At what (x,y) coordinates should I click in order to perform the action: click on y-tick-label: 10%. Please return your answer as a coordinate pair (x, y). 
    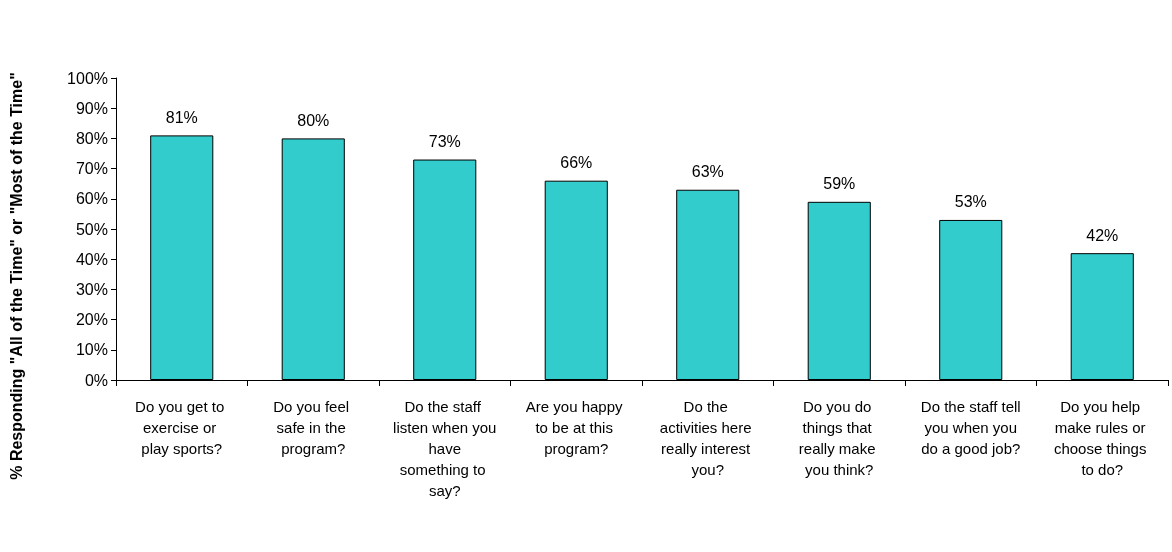
    Looking at the image, I should click on (91, 350).